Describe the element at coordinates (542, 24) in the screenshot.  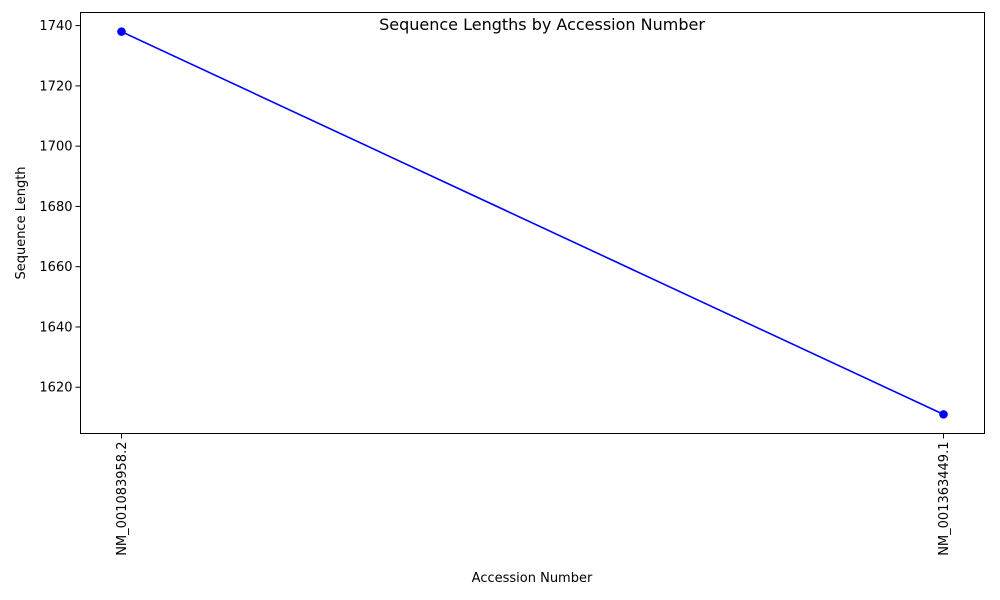
I see `chart-title: Sequence Lengths by Accession Number` at that location.